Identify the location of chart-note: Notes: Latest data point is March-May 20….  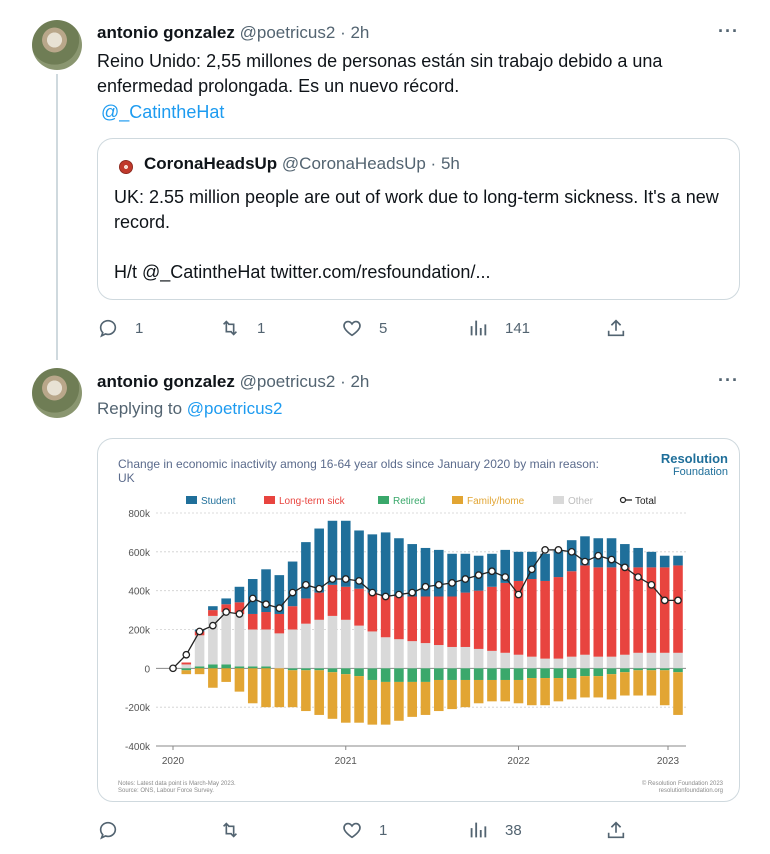
(177, 784).